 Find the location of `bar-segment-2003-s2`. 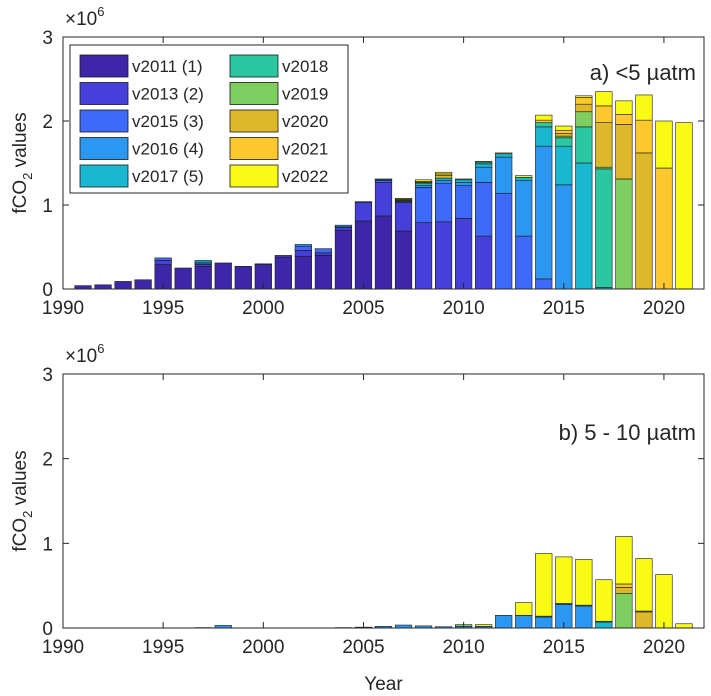

bar-segment-2003-s2 is located at coordinates (323, 254).